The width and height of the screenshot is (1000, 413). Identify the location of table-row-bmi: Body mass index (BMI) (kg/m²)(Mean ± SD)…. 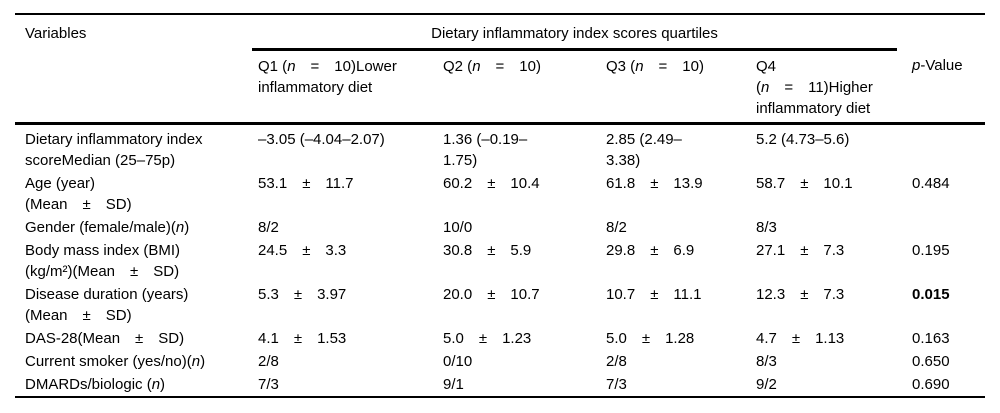
(500, 261).